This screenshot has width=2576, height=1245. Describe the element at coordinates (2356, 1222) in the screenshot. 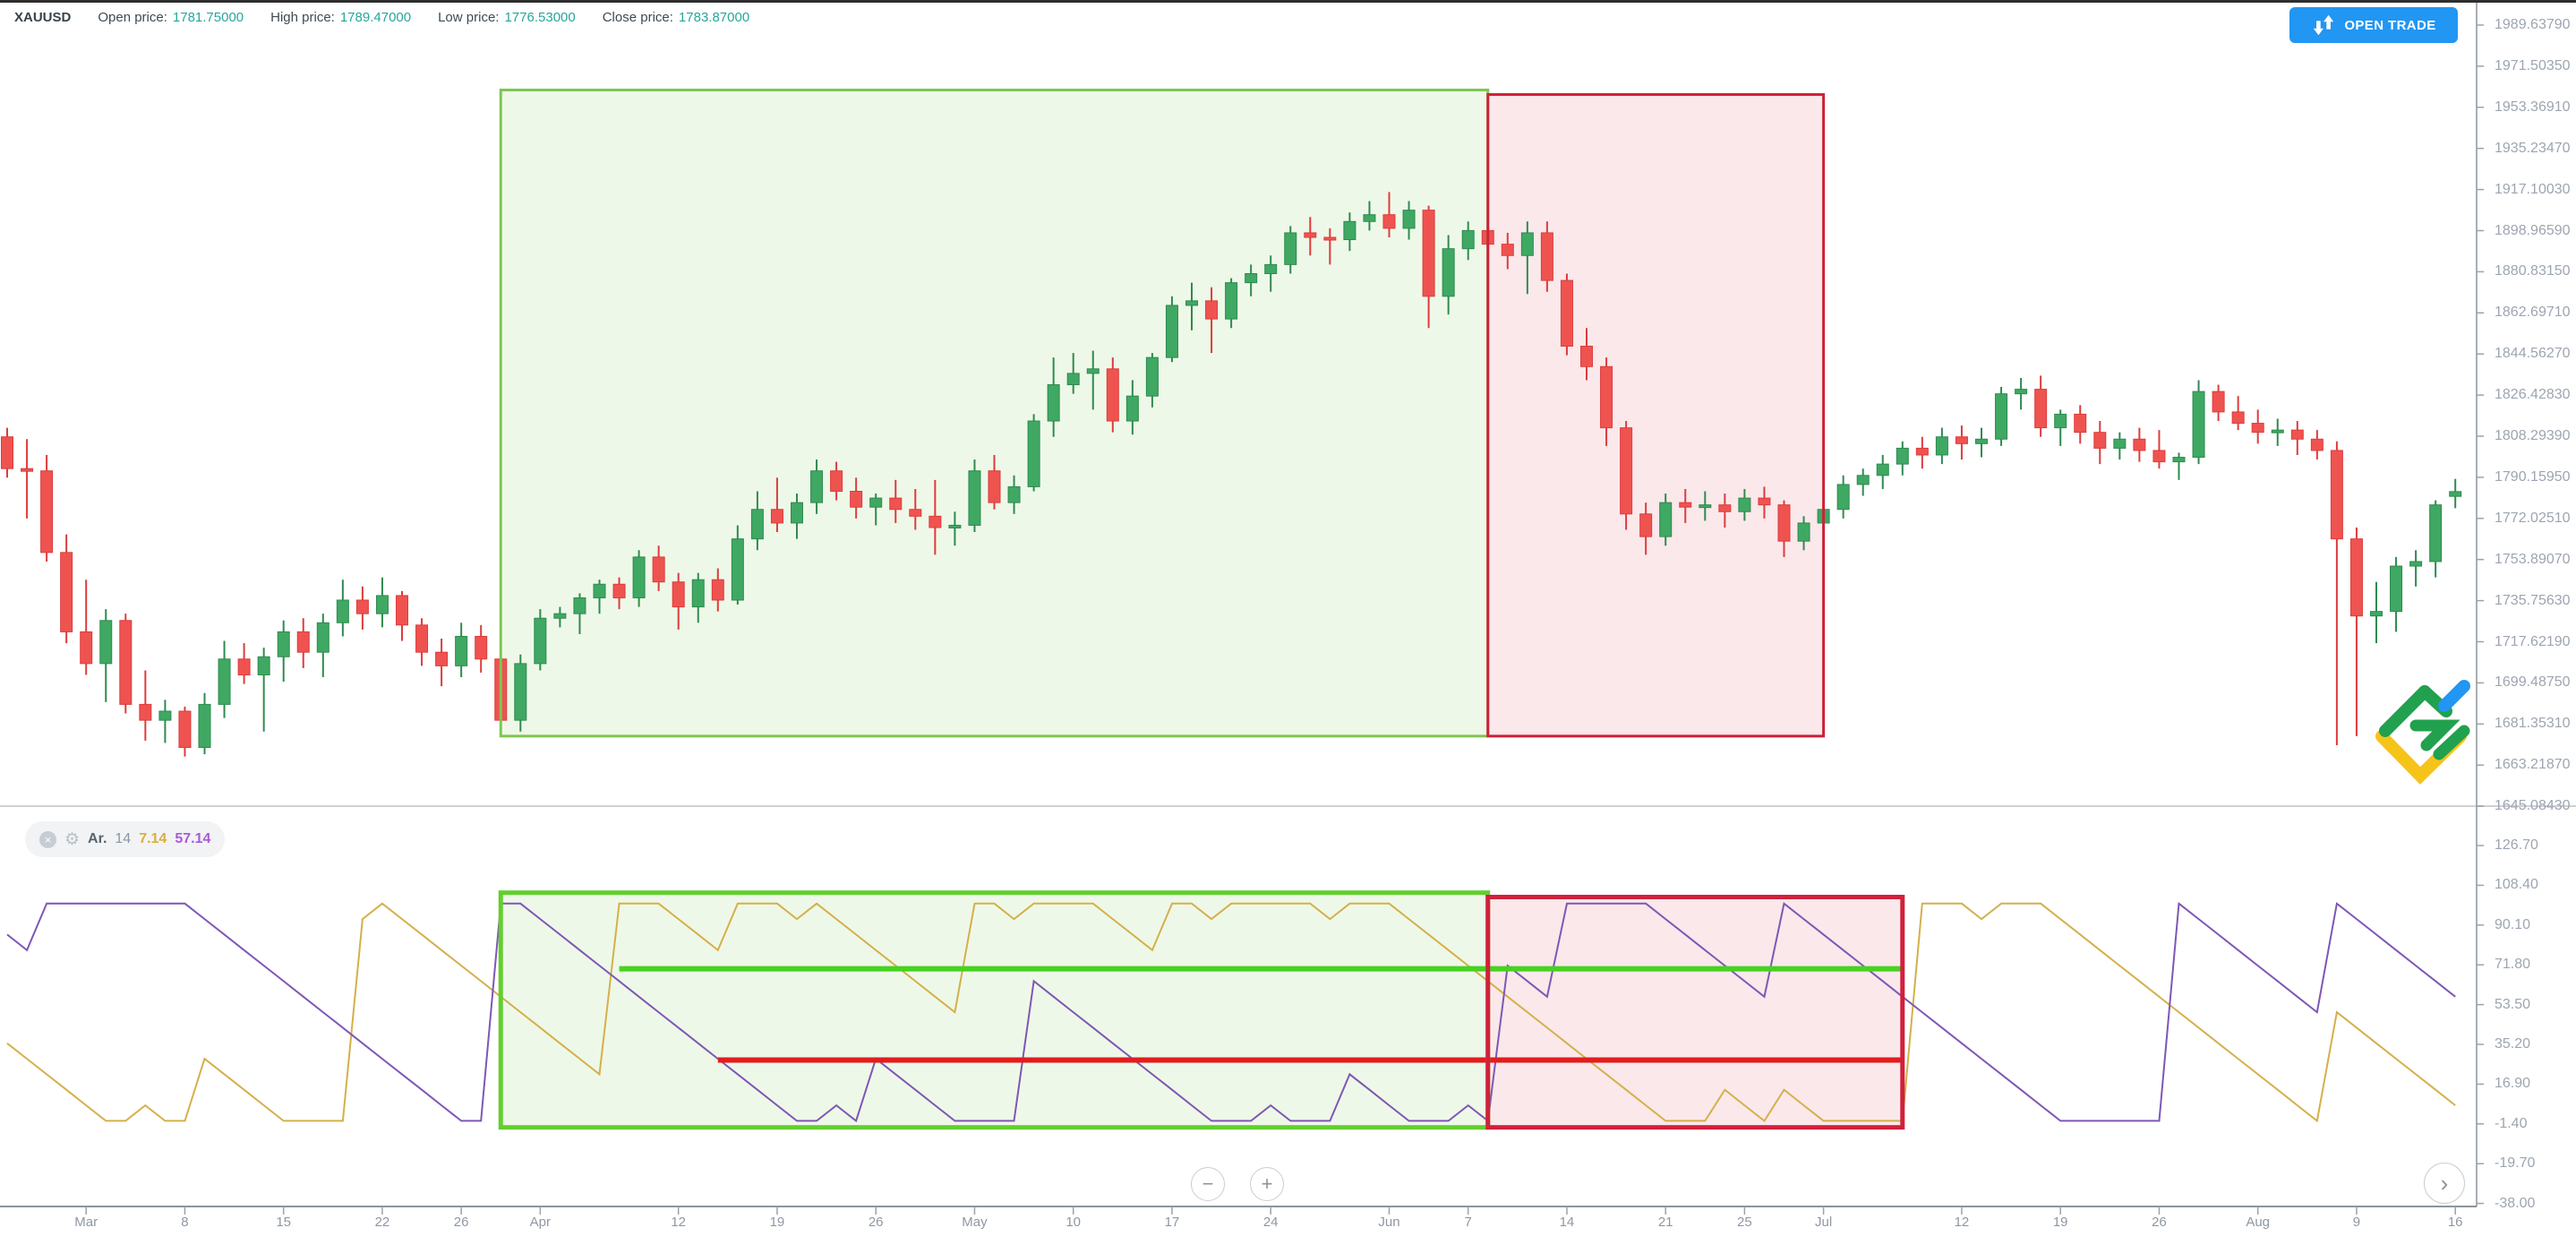

I see `time-axis-label: 9` at that location.